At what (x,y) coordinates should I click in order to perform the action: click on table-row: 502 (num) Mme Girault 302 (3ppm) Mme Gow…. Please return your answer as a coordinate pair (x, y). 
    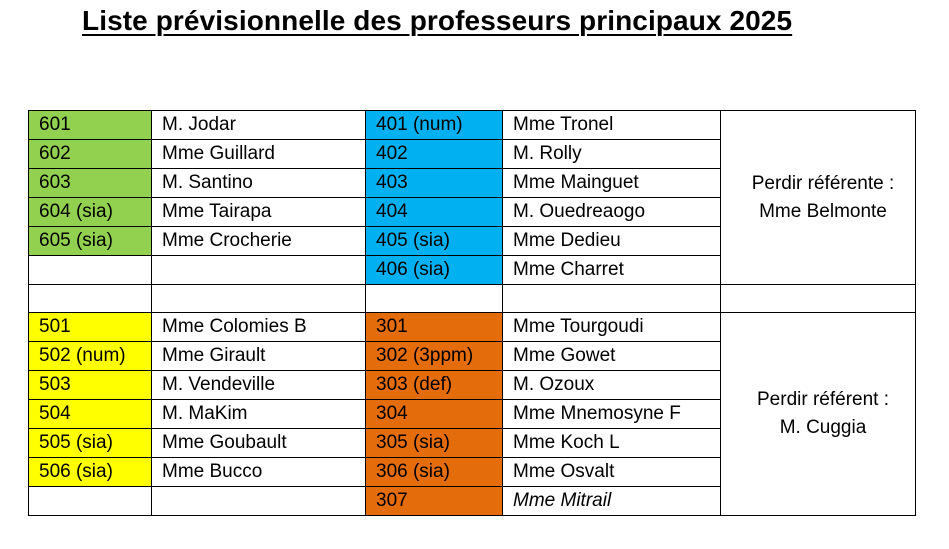
    Looking at the image, I should click on (472, 356).